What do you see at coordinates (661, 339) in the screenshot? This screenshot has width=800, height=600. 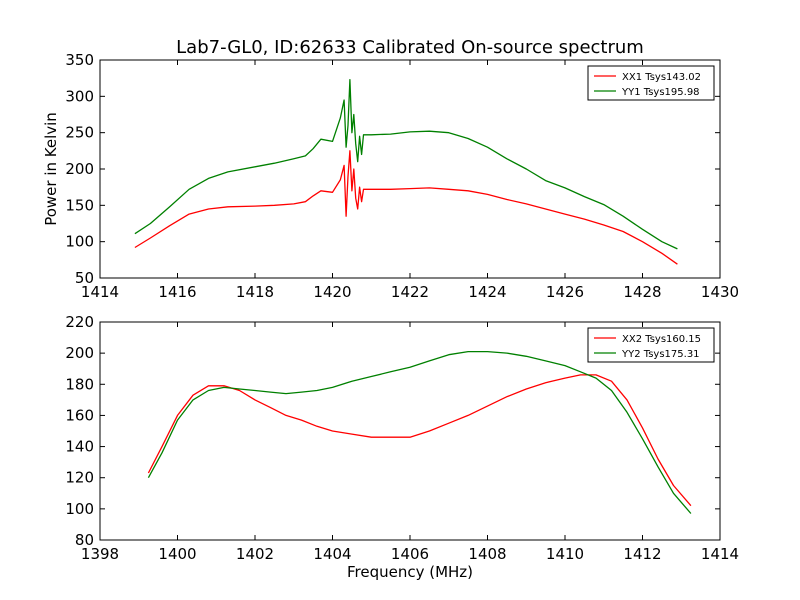 I see `legend-label: XX2 Tsys160.15` at bounding box center [661, 339].